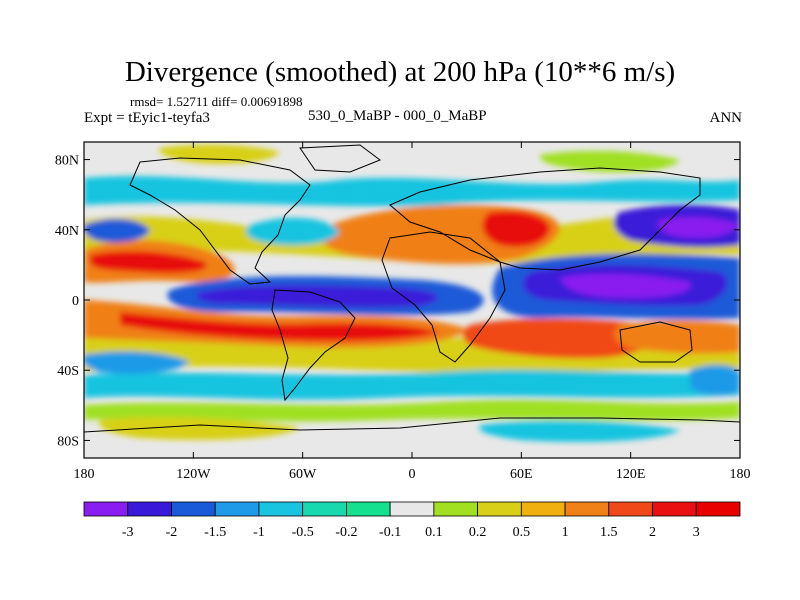  Describe the element at coordinates (340, 158) in the screenshot. I see `outline-greenland` at that location.